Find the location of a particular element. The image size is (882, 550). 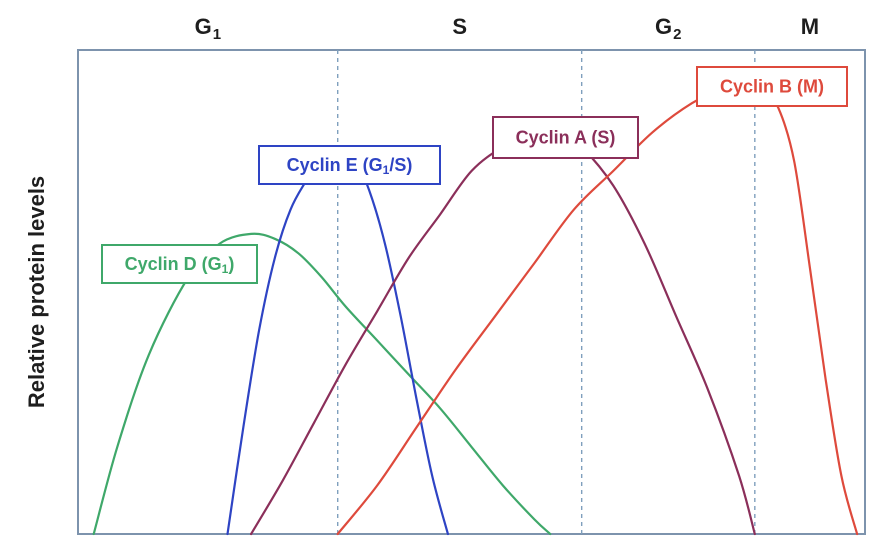

label-box-cyclin-d is located at coordinates (179, 264).